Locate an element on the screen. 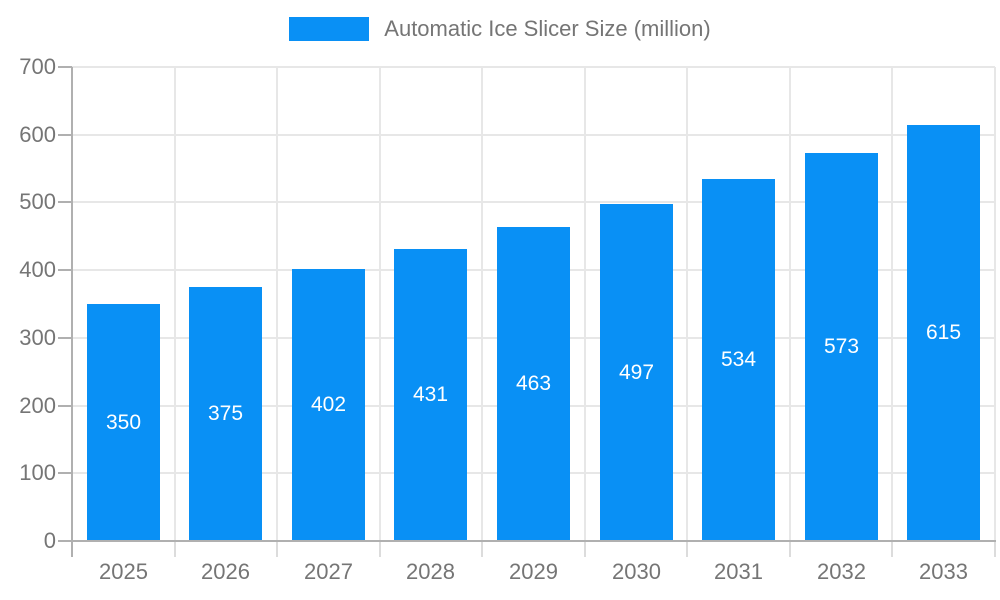 The image size is (1000, 600). legend-label: Automatic Ice Slicer Size (million) is located at coordinates (547, 28).